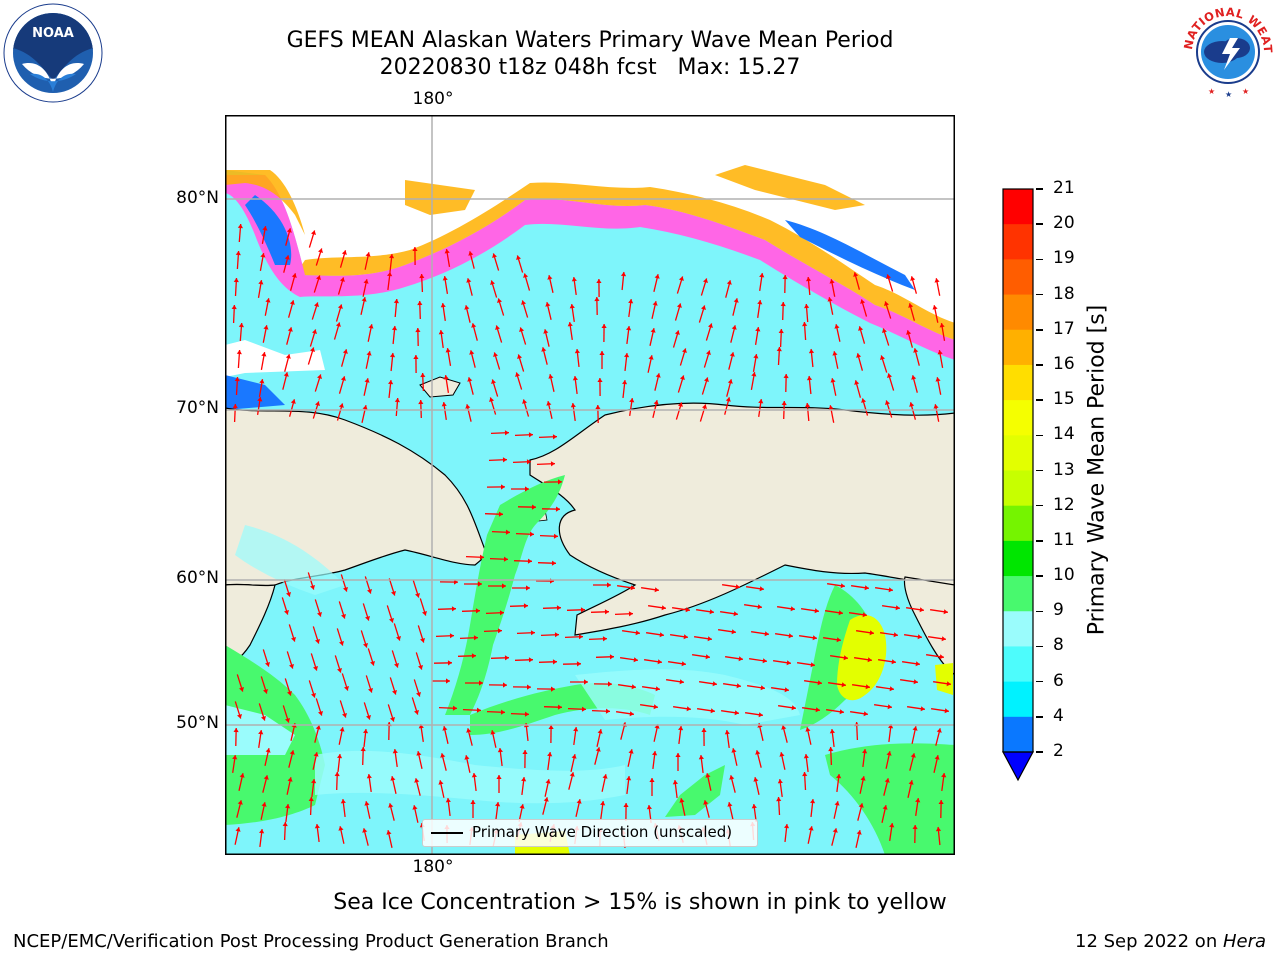  I want to click on colorbar-tick-mark, so click(1039, 435).